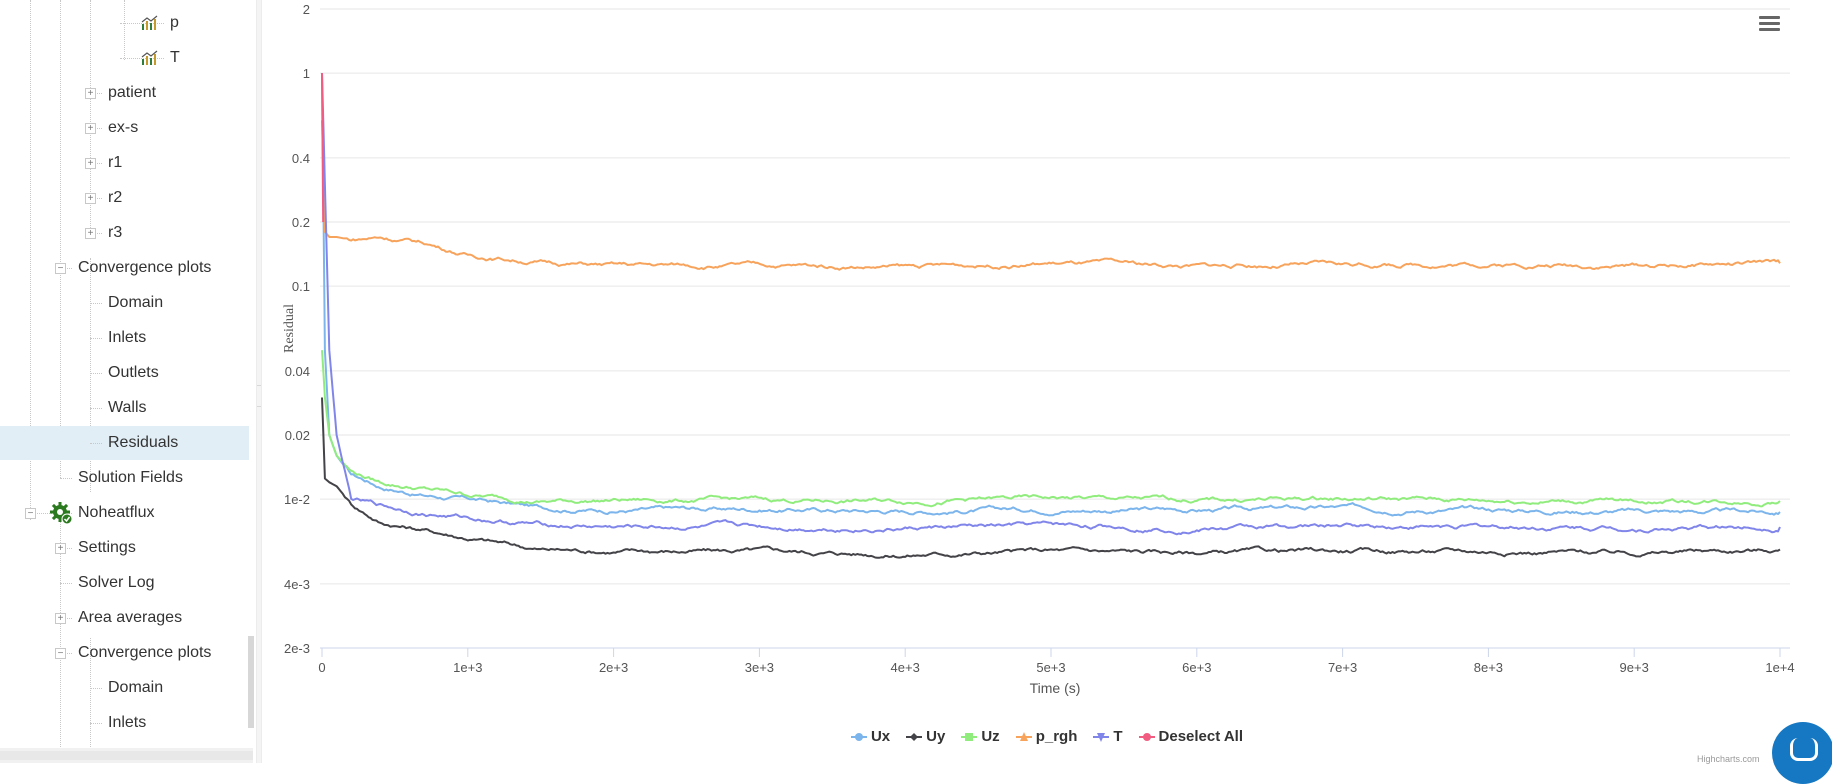 This screenshot has height=784, width=1832. What do you see at coordinates (613, 667) in the screenshot?
I see `x-tick-label: 2e+3` at bounding box center [613, 667].